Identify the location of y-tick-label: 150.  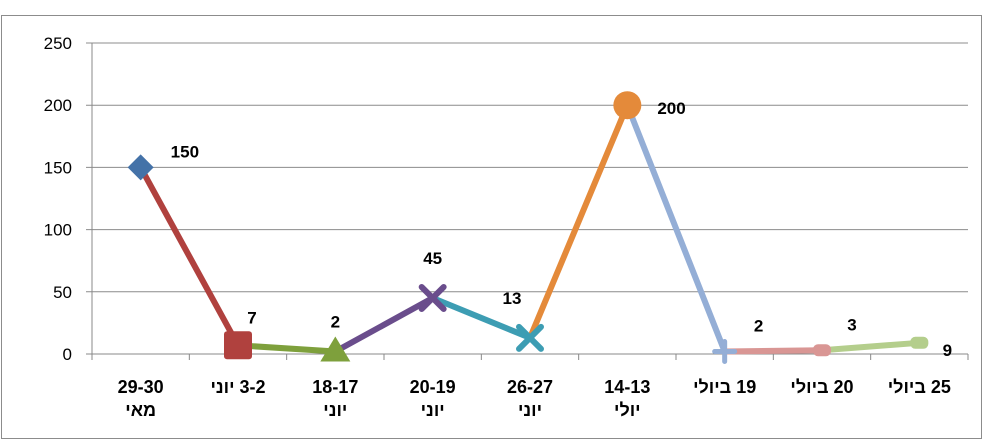
(58, 167).